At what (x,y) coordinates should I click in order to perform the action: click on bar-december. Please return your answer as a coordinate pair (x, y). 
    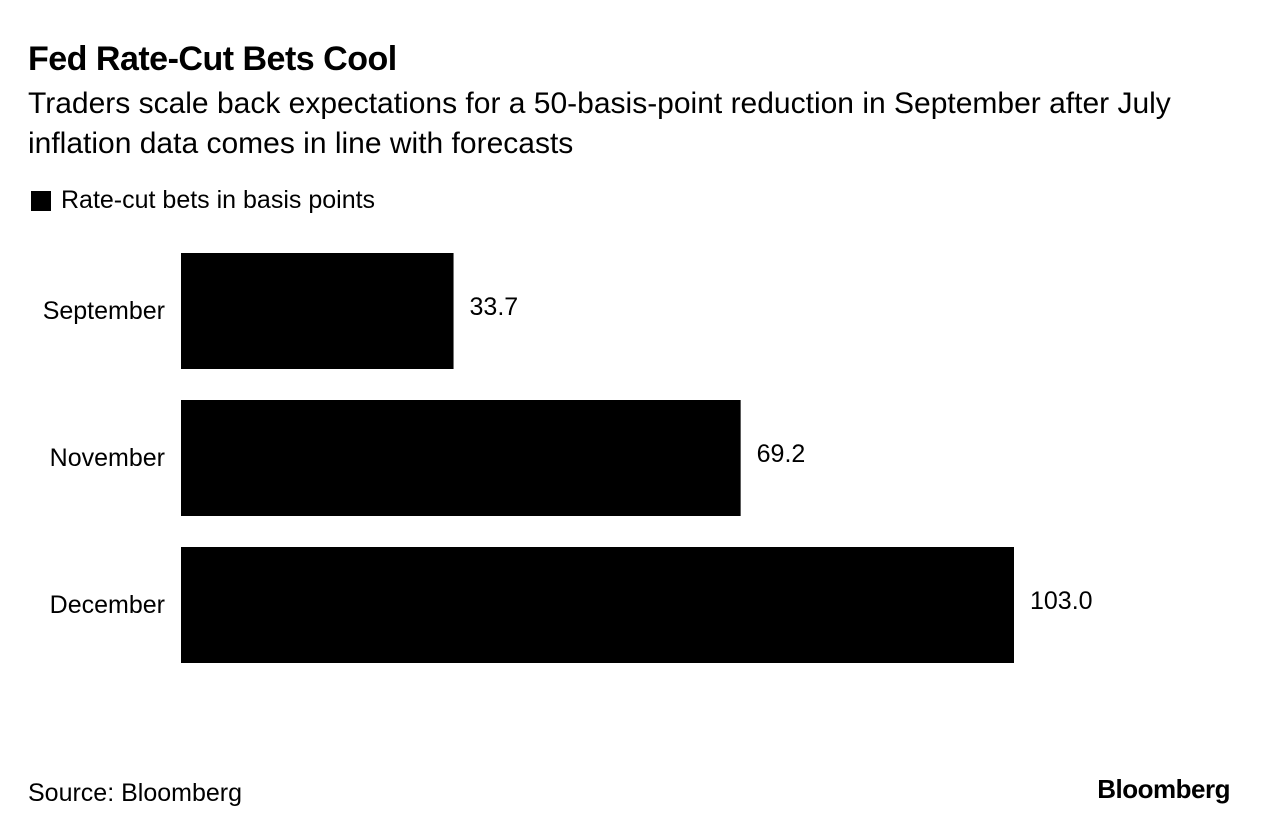
    Looking at the image, I should click on (597, 605).